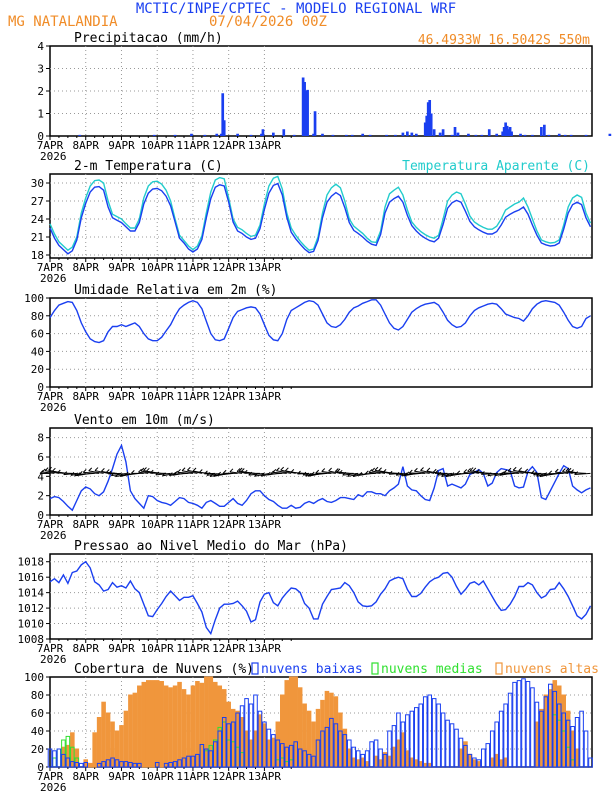 The width and height of the screenshot is (612, 796). Describe the element at coordinates (40, 496) in the screenshot. I see `y-tick-label: 2` at that location.